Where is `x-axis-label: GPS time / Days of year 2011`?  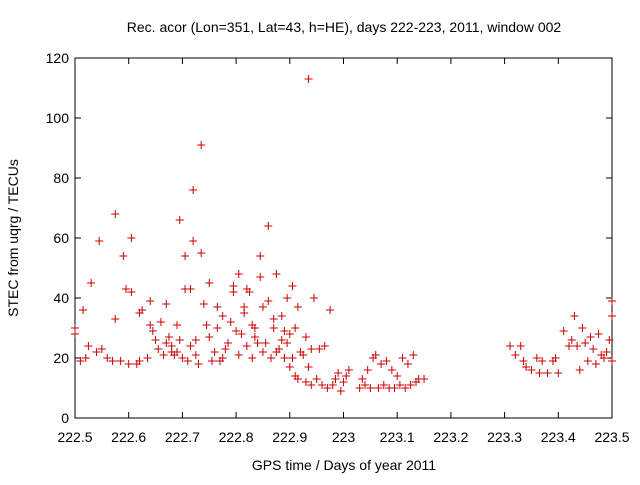 x-axis-label: GPS time / Days of year 2011 is located at coordinates (344, 465).